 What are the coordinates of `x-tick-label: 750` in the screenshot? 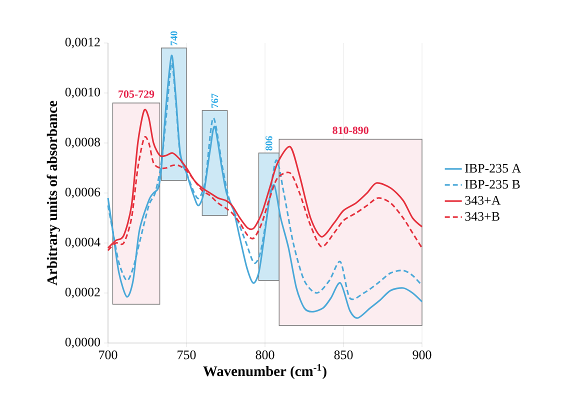 It's located at (187, 355).